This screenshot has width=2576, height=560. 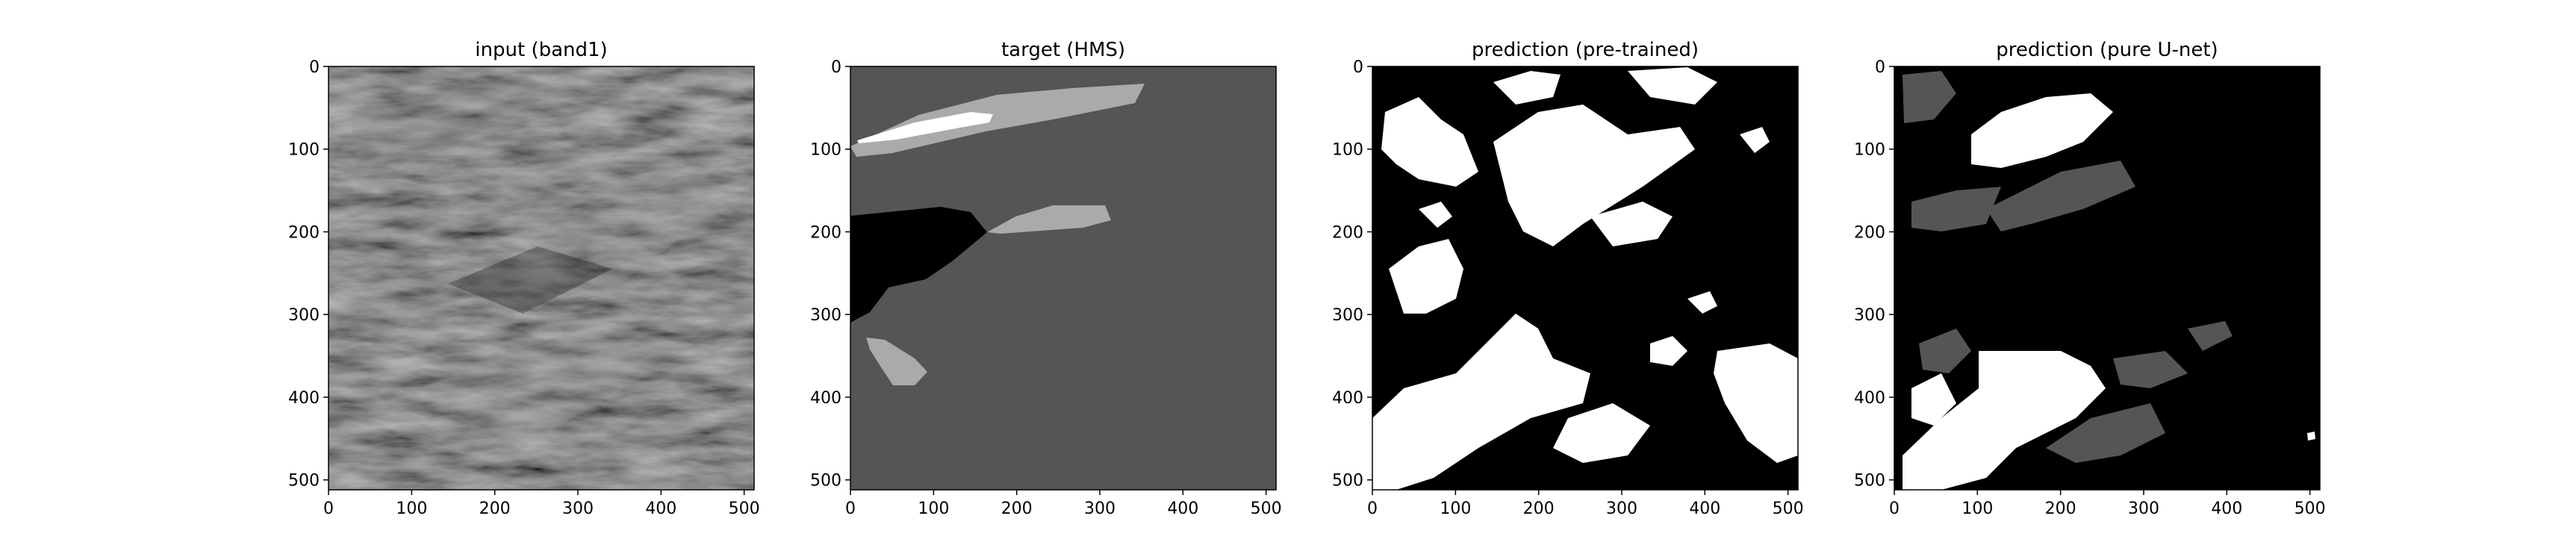 I want to click on panel-4-image, so click(x=2107, y=278).